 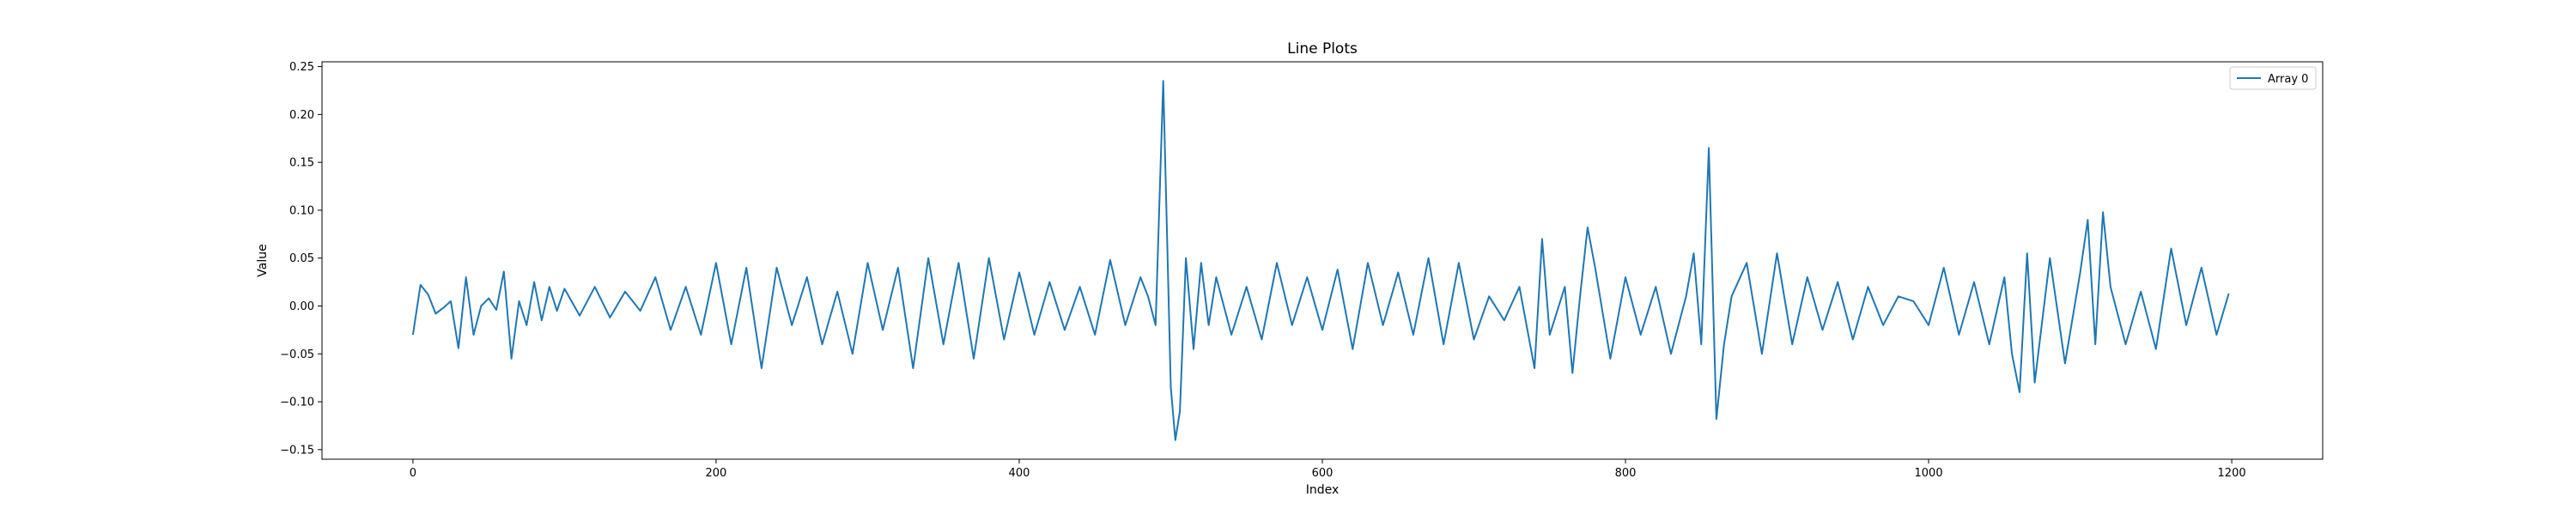 I want to click on x-tick-label: 0, so click(x=413, y=473).